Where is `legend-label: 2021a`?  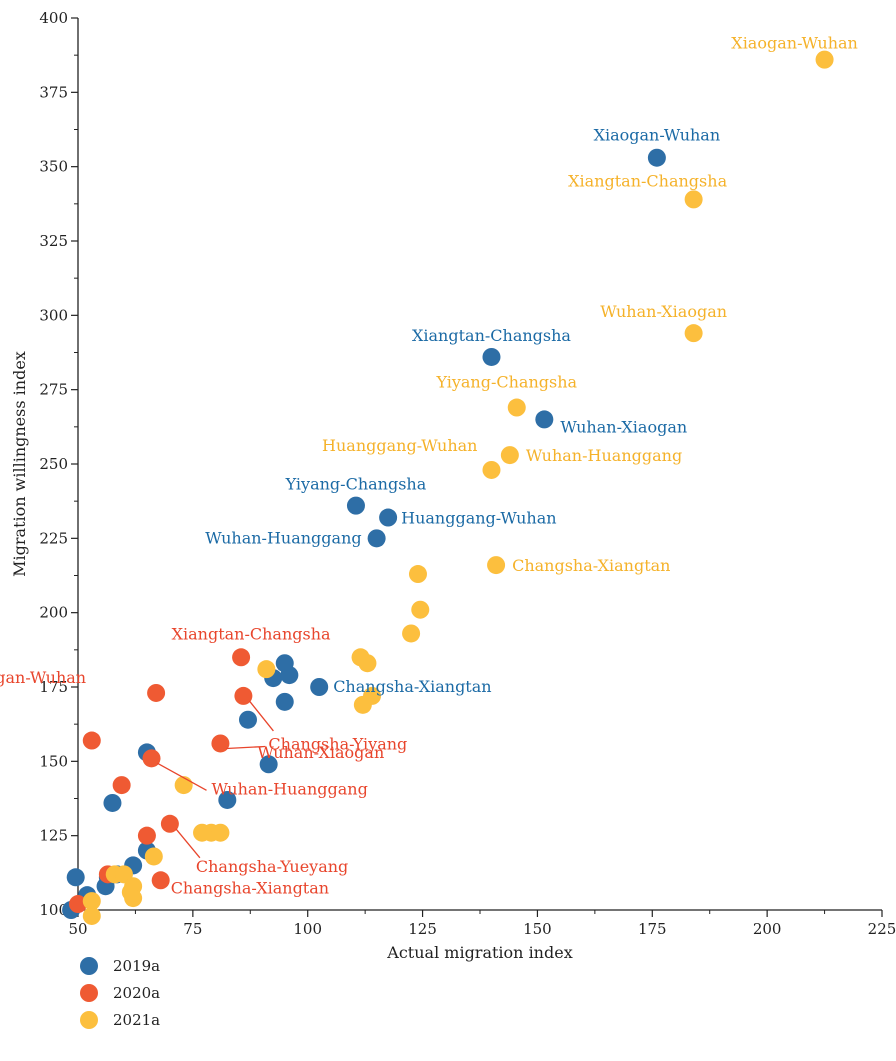
legend-label: 2021a is located at coordinates (136, 1020).